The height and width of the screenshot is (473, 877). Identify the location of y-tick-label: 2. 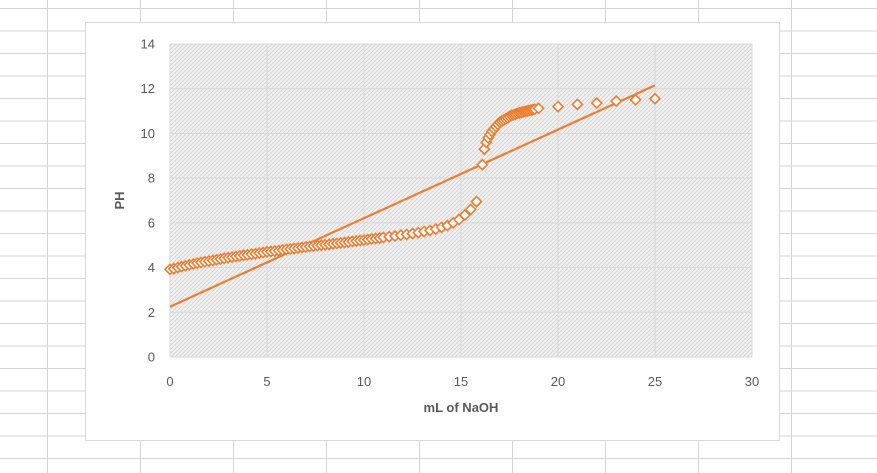
(151, 312).